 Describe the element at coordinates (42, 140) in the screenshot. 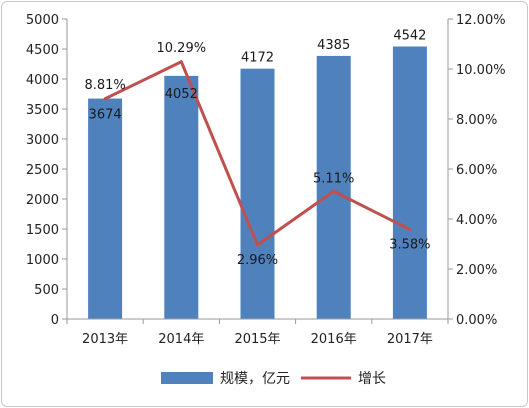

I see `left-tick-label: 3000` at that location.